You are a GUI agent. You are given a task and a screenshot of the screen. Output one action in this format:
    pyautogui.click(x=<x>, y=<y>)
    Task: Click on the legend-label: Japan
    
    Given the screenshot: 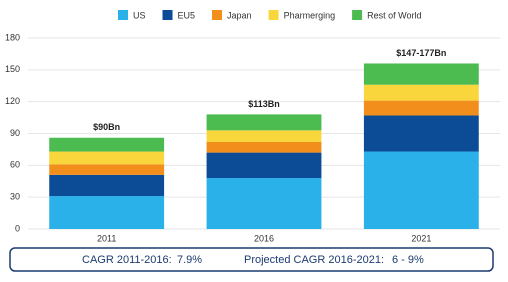 What is the action you would take?
    pyautogui.click(x=239, y=15)
    